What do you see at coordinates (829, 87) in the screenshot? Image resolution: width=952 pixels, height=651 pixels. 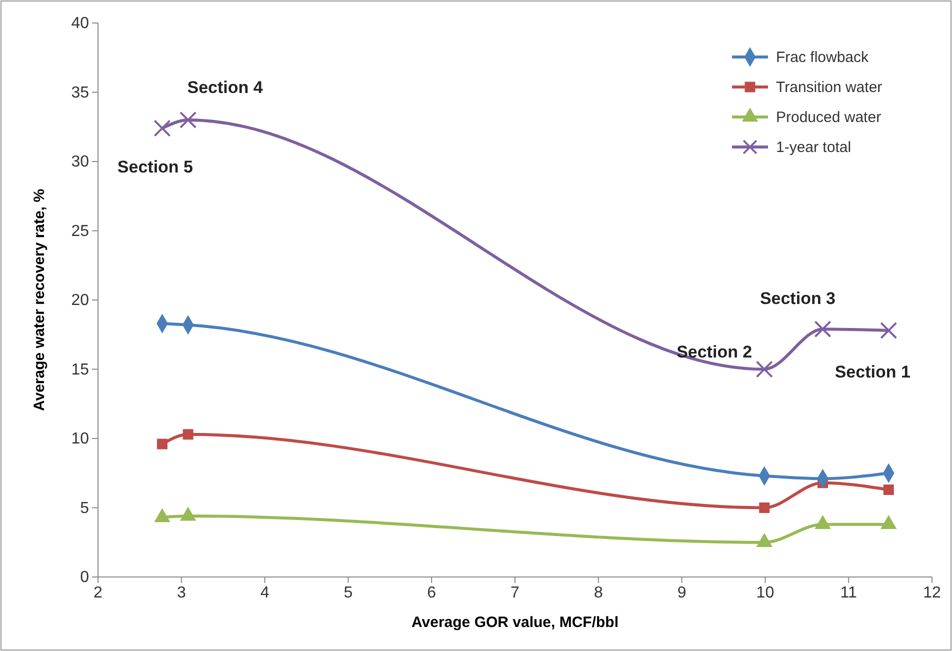 I see `legend-label: Transition water` at bounding box center [829, 87].